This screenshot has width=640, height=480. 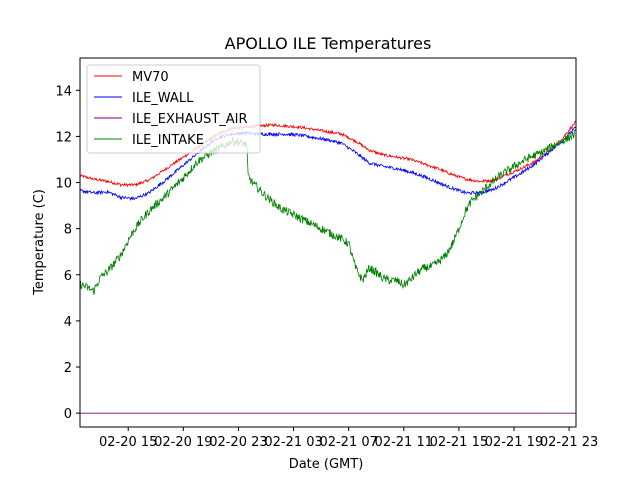 I want to click on y-axis: 0 2 4 6 8 10 12 14, so click(x=67, y=253).